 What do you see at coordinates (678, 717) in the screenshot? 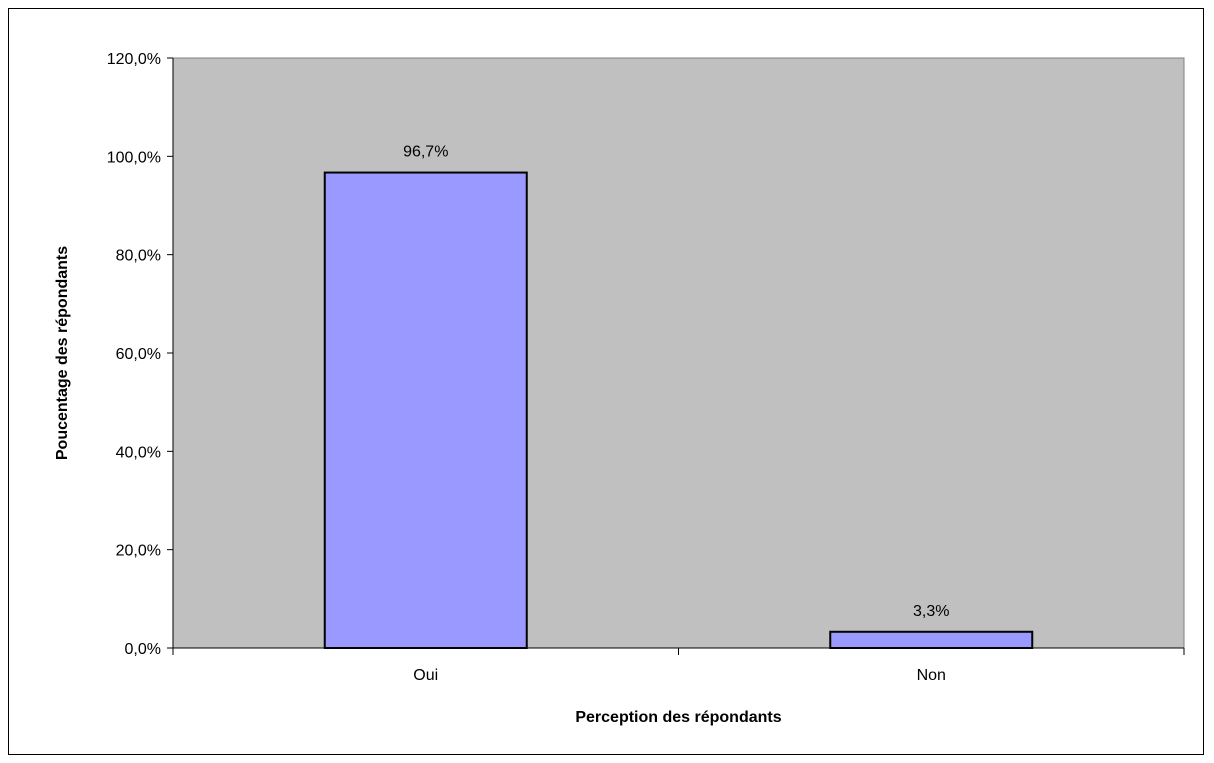
I see `x-axis-title: Perception des répondants` at bounding box center [678, 717].